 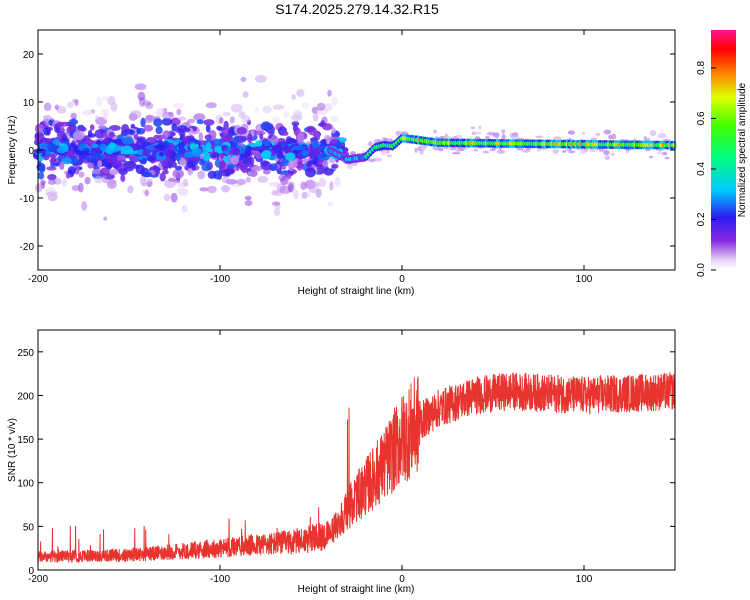 What do you see at coordinates (701, 118) in the screenshot?
I see `colorbar-tick-label: 0.6` at bounding box center [701, 118].